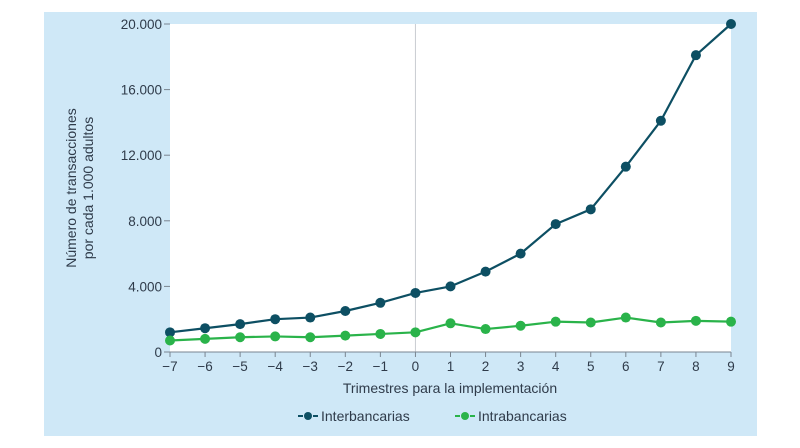 This screenshot has height=448, width=800. Describe the element at coordinates (310, 366) in the screenshot. I see `x-tick-label: −3` at that location.